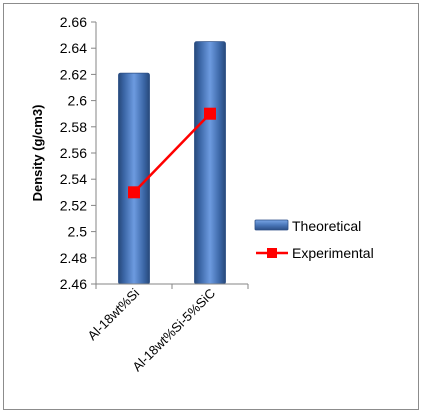  What do you see at coordinates (78, 232) in the screenshot?
I see `y-tick-label: 2.5` at bounding box center [78, 232].